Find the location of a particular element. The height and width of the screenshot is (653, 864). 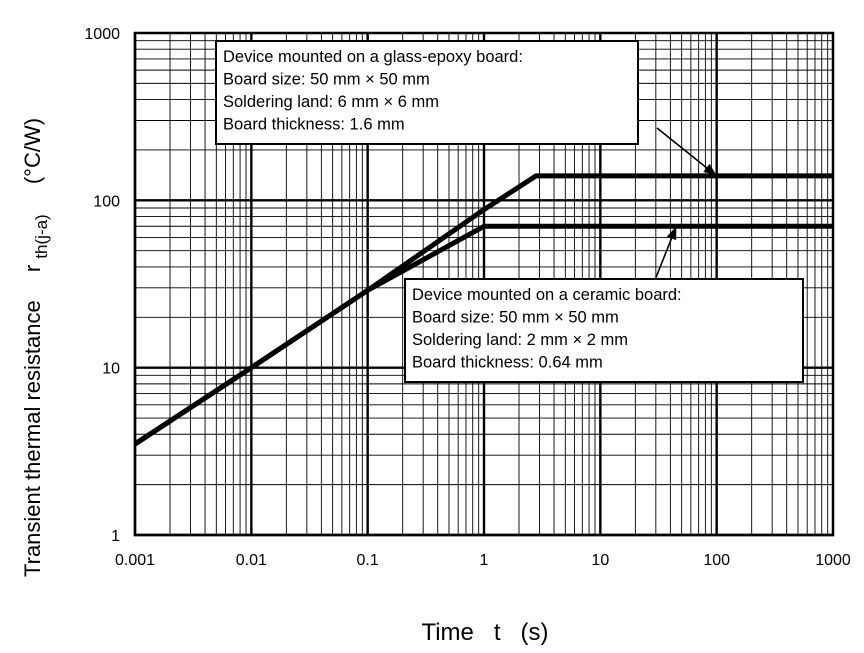

y-axis-subscript: th(j-a) is located at coordinates (41, 236).